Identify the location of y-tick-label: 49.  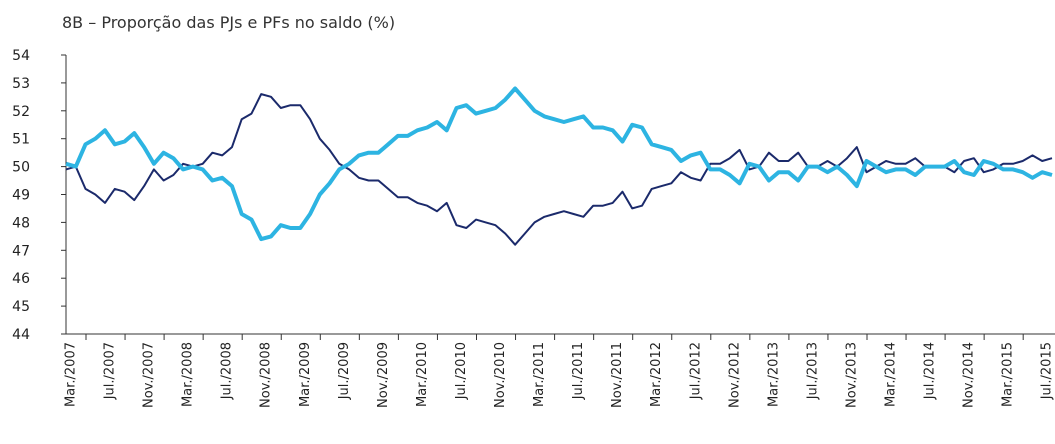
(21, 196).